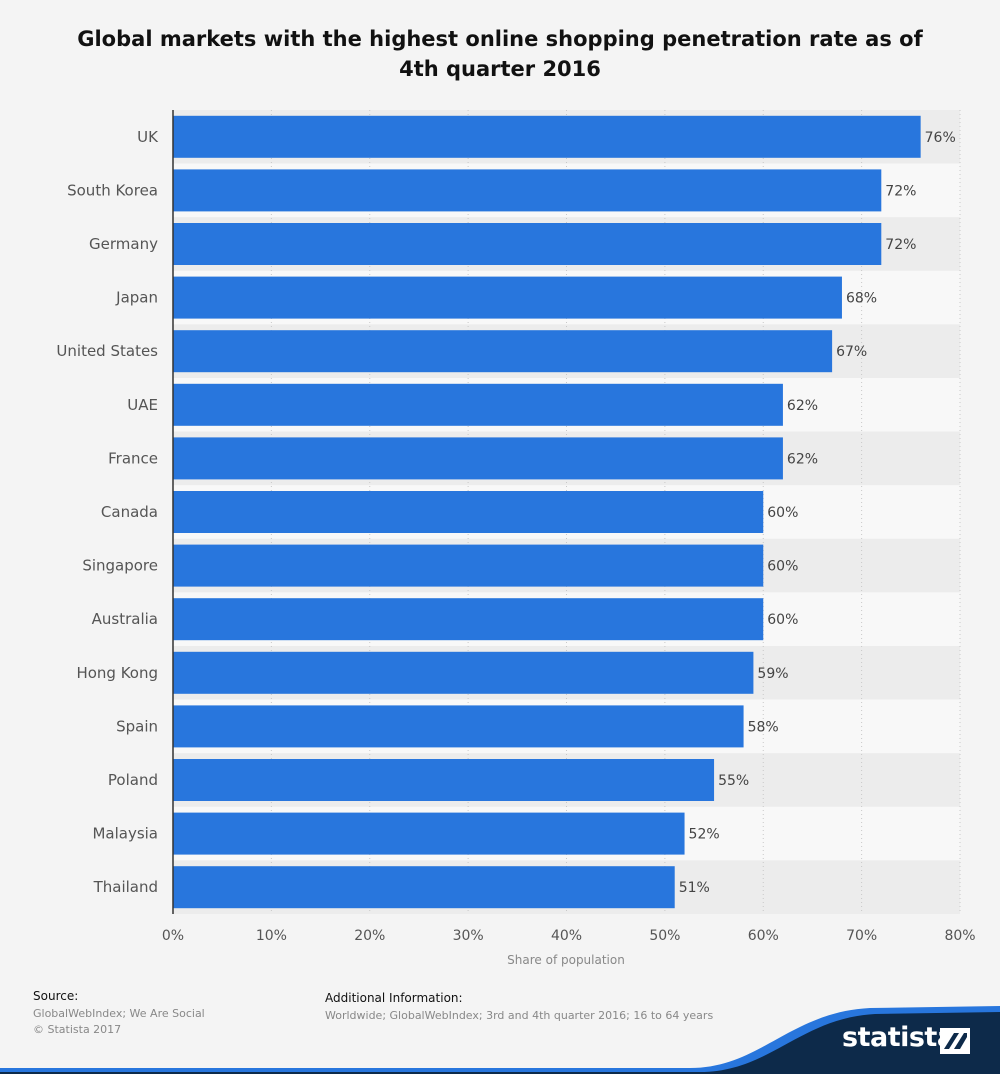  I want to click on category-label: Spain, so click(137, 726).